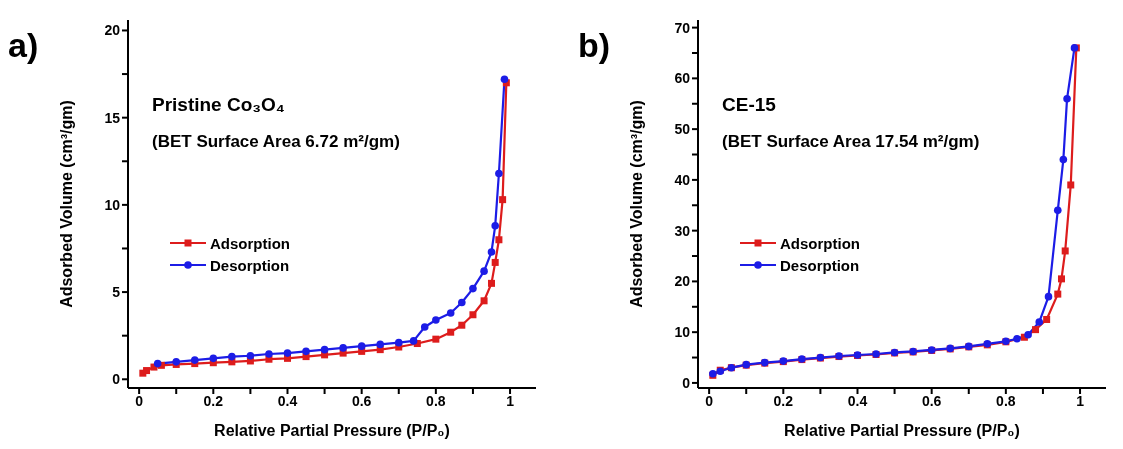 The width and height of the screenshot is (1123, 449). Describe the element at coordinates (749, 105) in the screenshot. I see `text: CE-15` at that location.